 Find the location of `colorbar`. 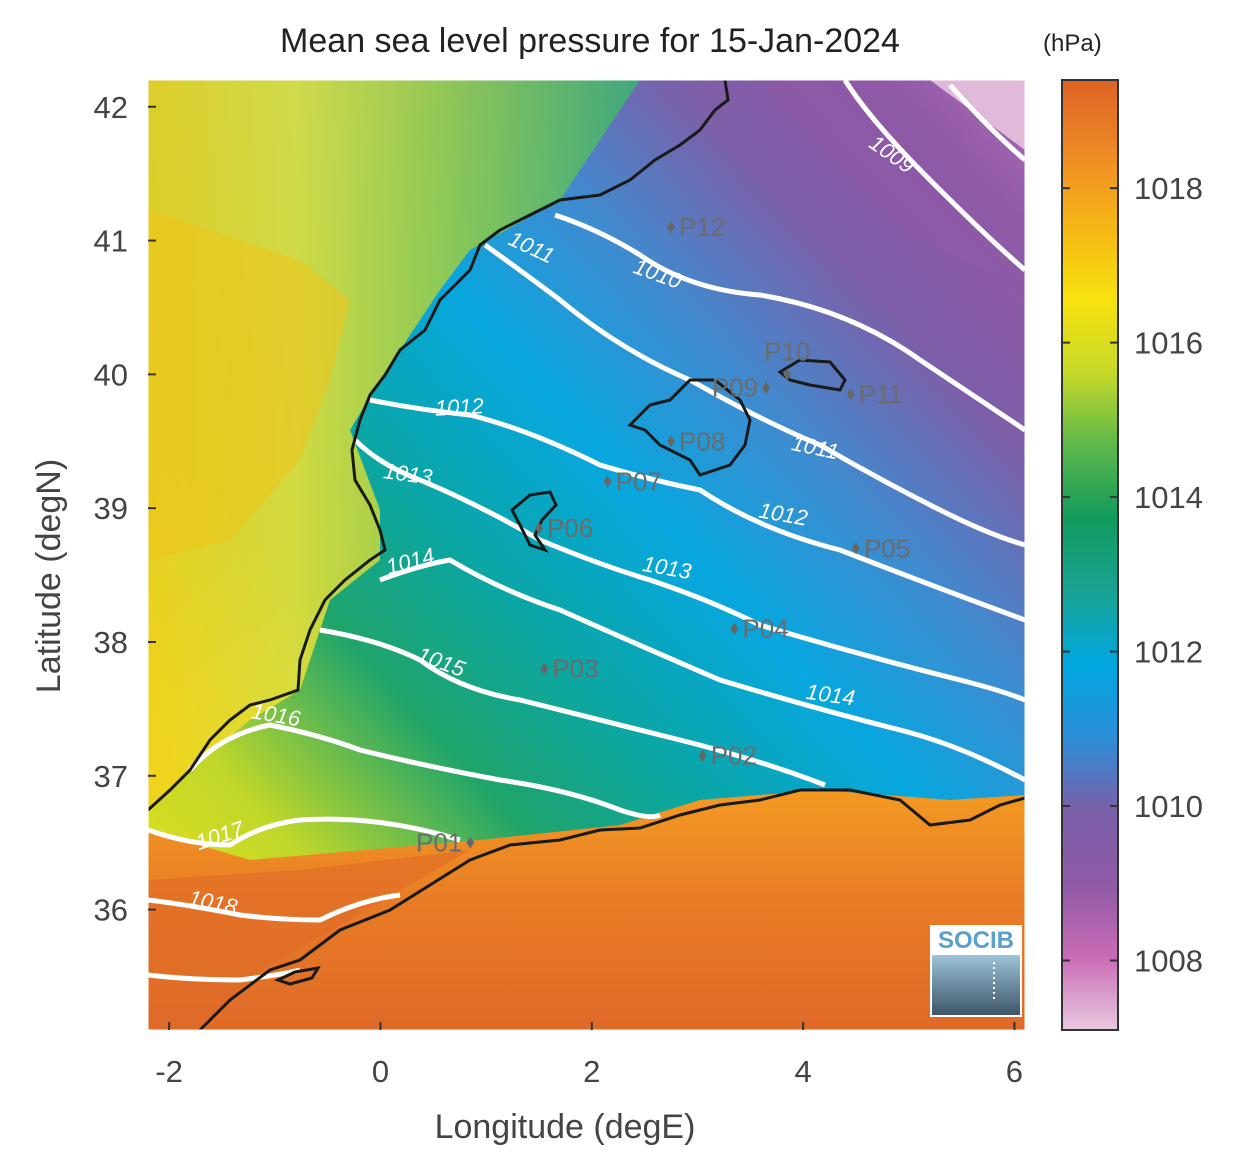

colorbar is located at coordinates (1090, 555).